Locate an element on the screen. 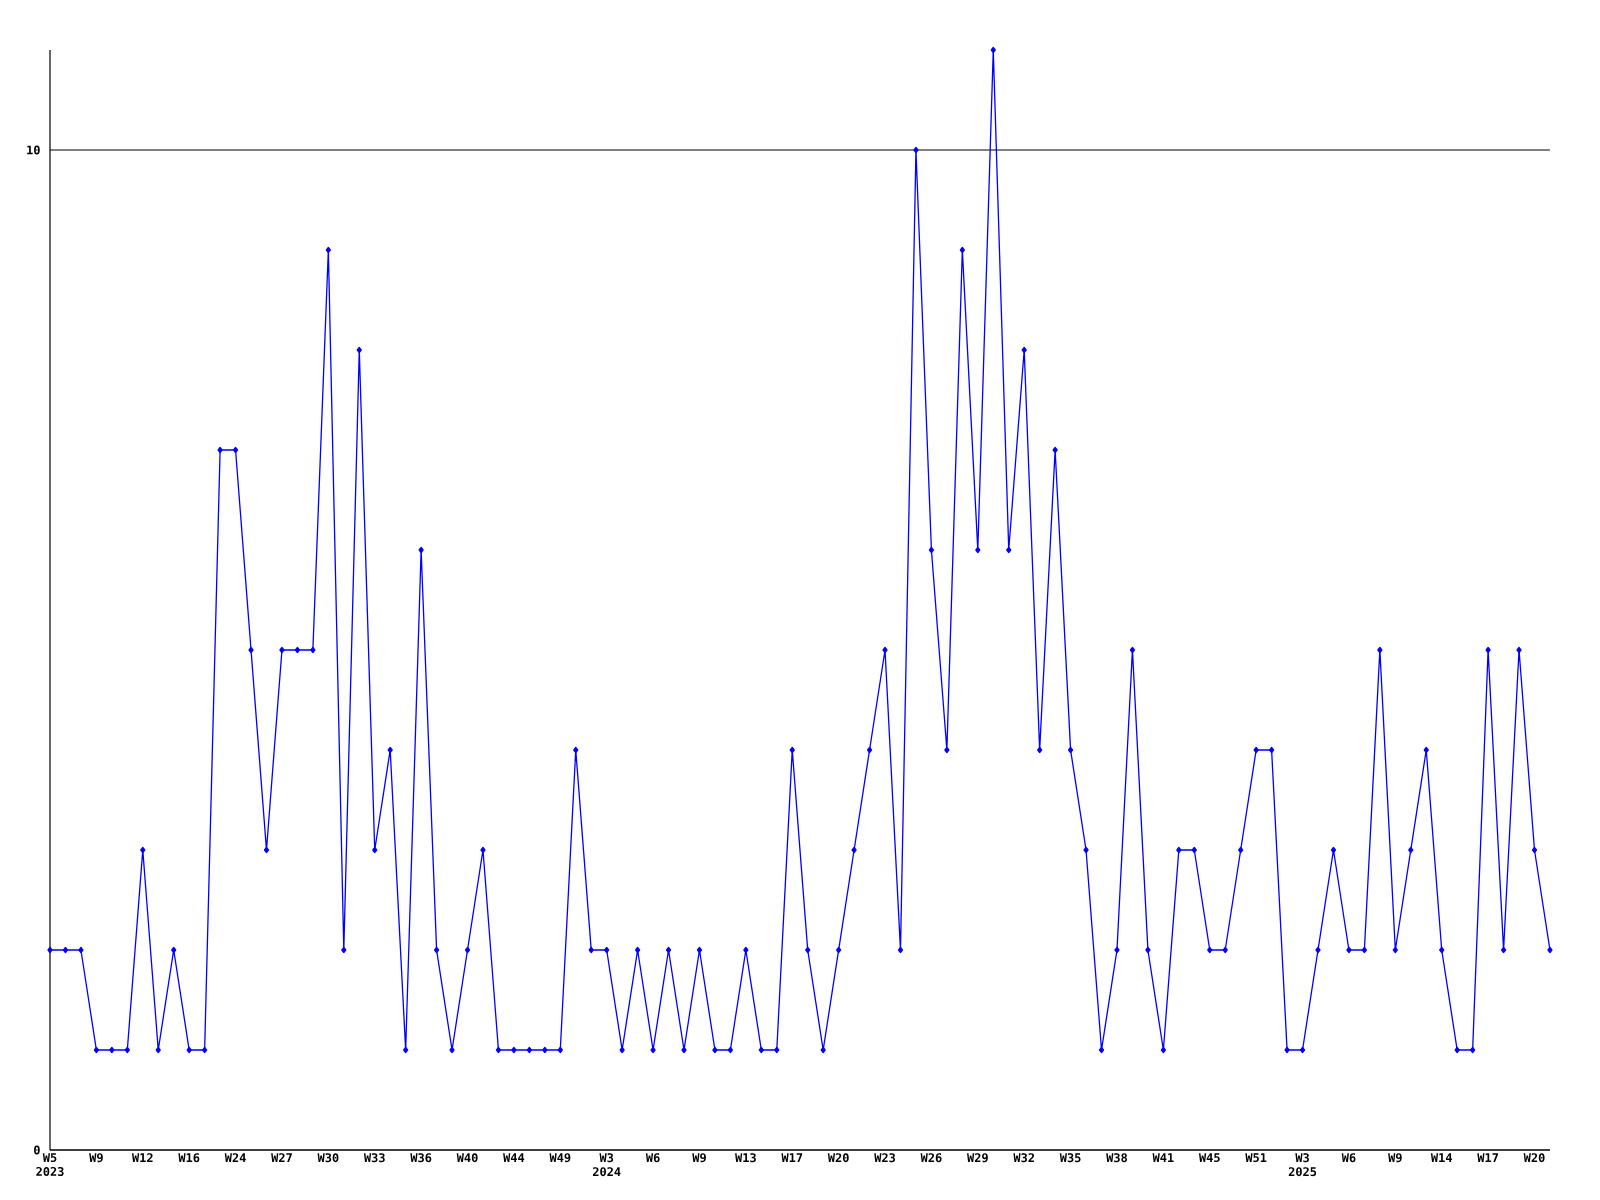 The image size is (1600, 1200). x-tick-label: W40 is located at coordinates (467, 1158).